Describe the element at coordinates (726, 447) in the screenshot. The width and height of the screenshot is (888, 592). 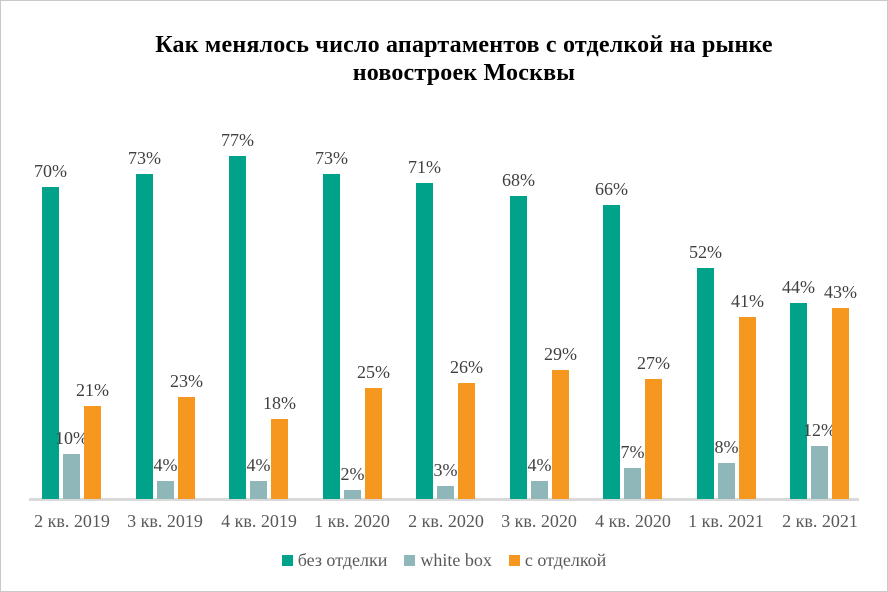
I see `bar-value-label-white-box: 8%` at that location.